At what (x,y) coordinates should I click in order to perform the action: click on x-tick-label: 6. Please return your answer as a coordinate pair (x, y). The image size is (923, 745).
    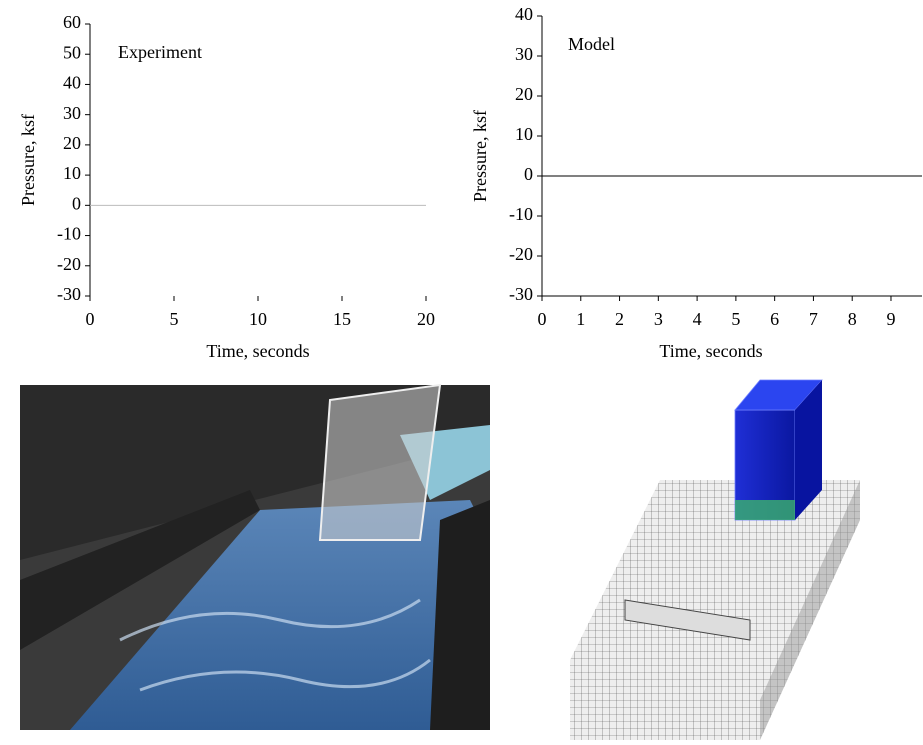
    Looking at the image, I should click on (774, 319).